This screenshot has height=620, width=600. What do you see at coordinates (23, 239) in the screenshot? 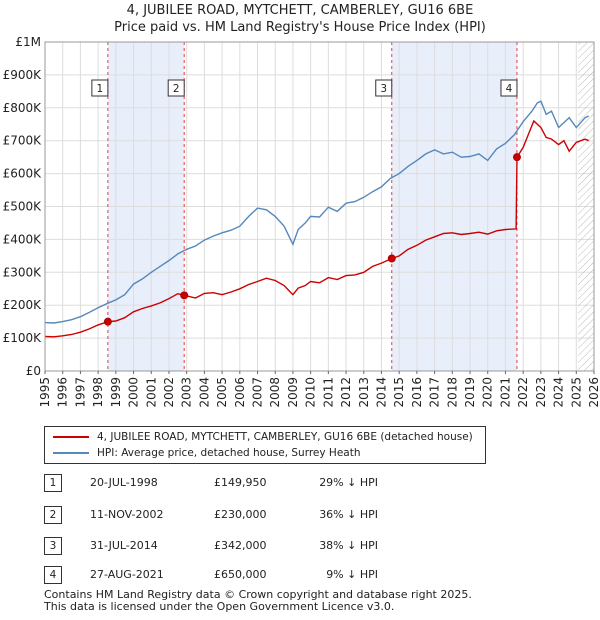
I see `y-tick-label: £400K` at bounding box center [23, 239].